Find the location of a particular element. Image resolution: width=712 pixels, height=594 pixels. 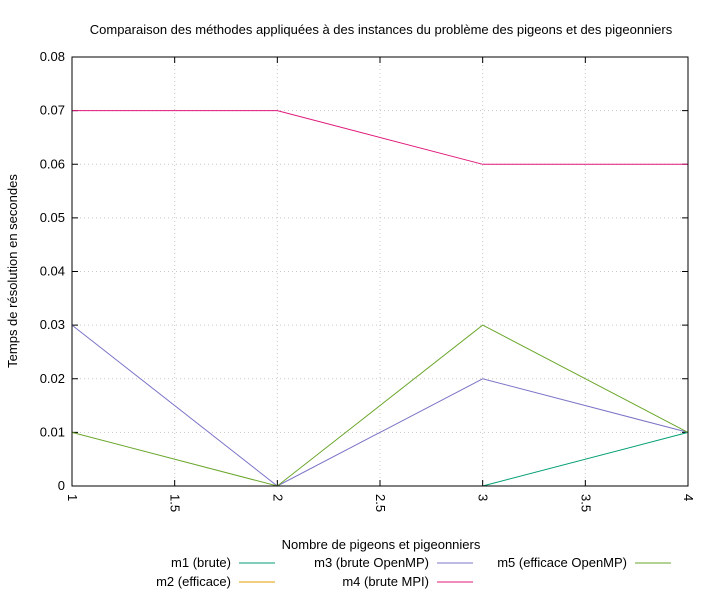

x-tick-label: 1.5 is located at coordinates (175, 503).